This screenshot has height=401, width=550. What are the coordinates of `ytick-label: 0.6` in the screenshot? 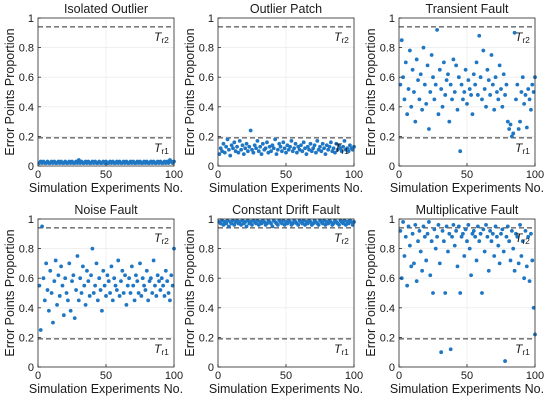 It's located at (26, 279).